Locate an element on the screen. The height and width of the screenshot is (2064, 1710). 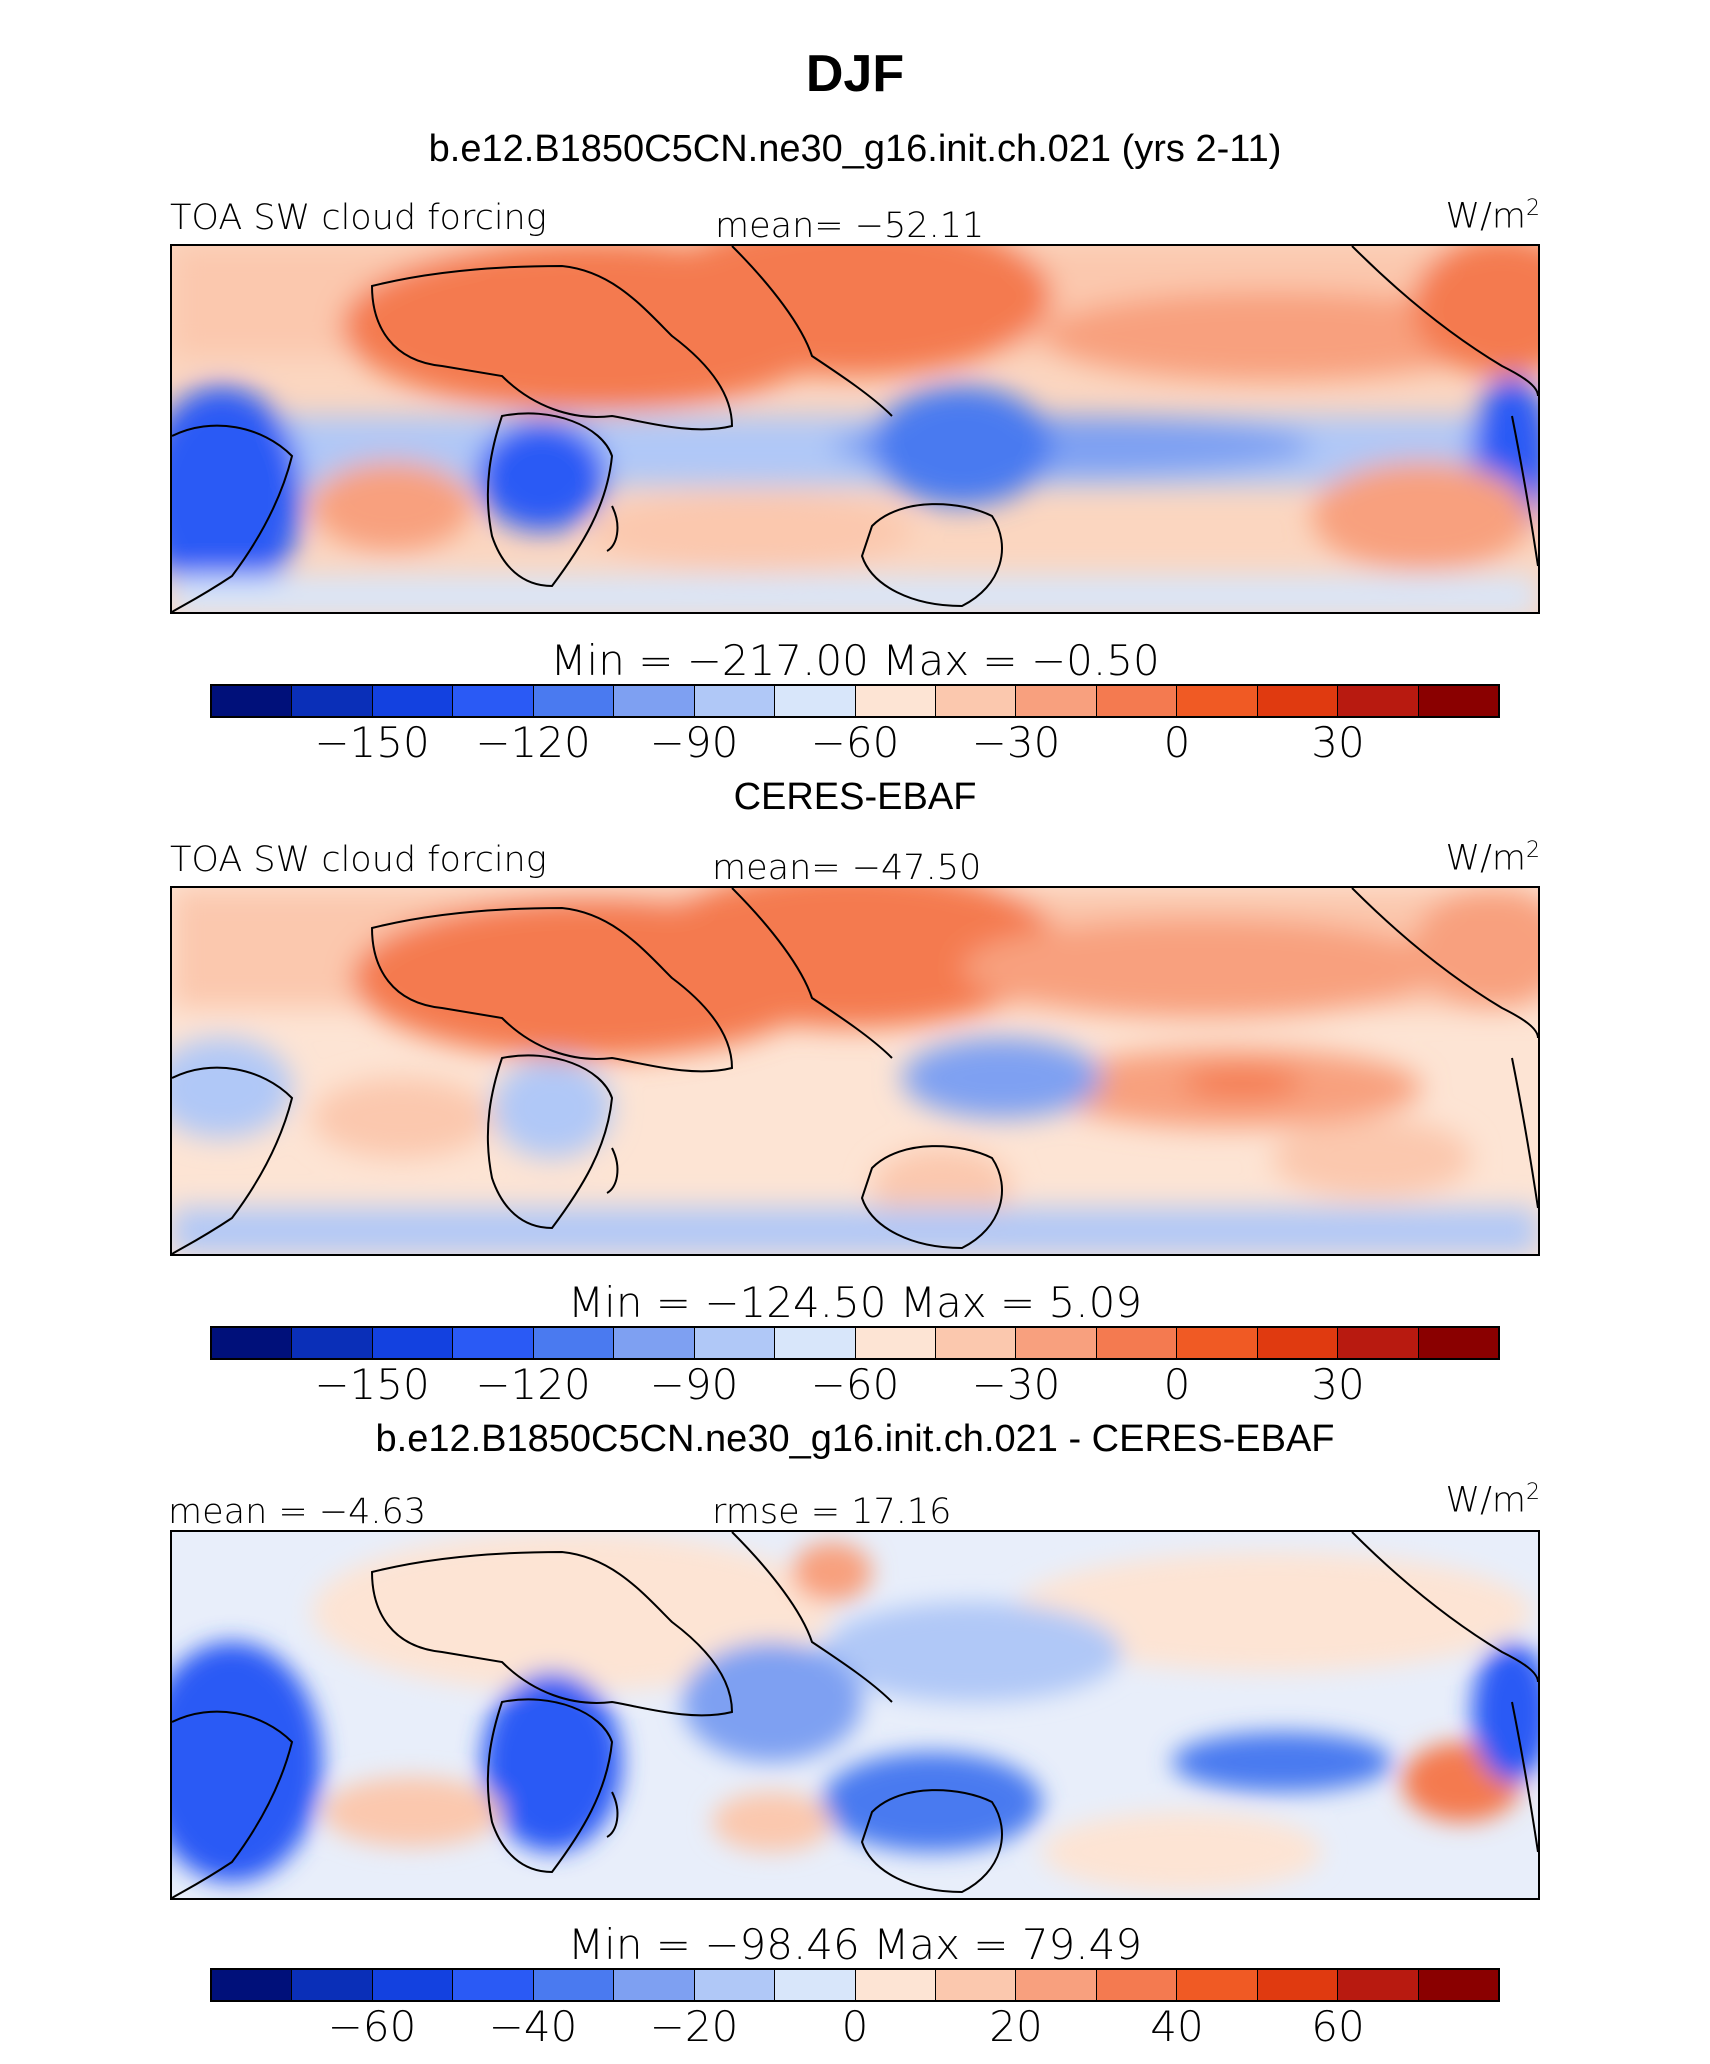
panel3-tick-6: 40 is located at coordinates (1177, 2026).